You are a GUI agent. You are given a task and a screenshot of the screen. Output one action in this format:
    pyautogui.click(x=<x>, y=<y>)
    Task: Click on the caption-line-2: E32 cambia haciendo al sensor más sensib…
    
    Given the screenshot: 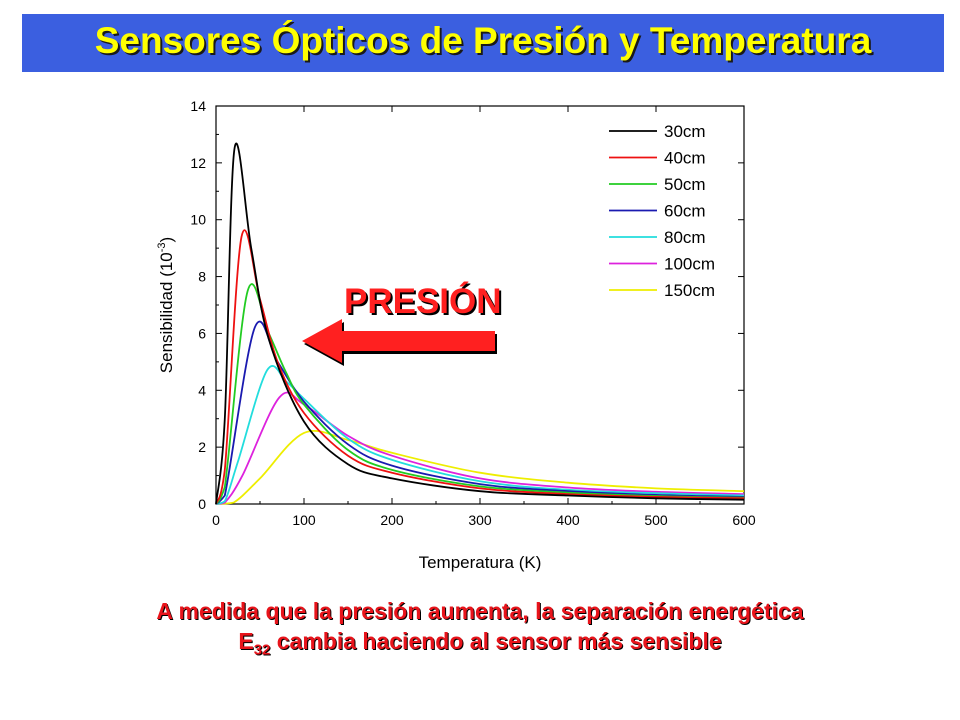 What is the action you would take?
    pyautogui.click(x=480, y=646)
    